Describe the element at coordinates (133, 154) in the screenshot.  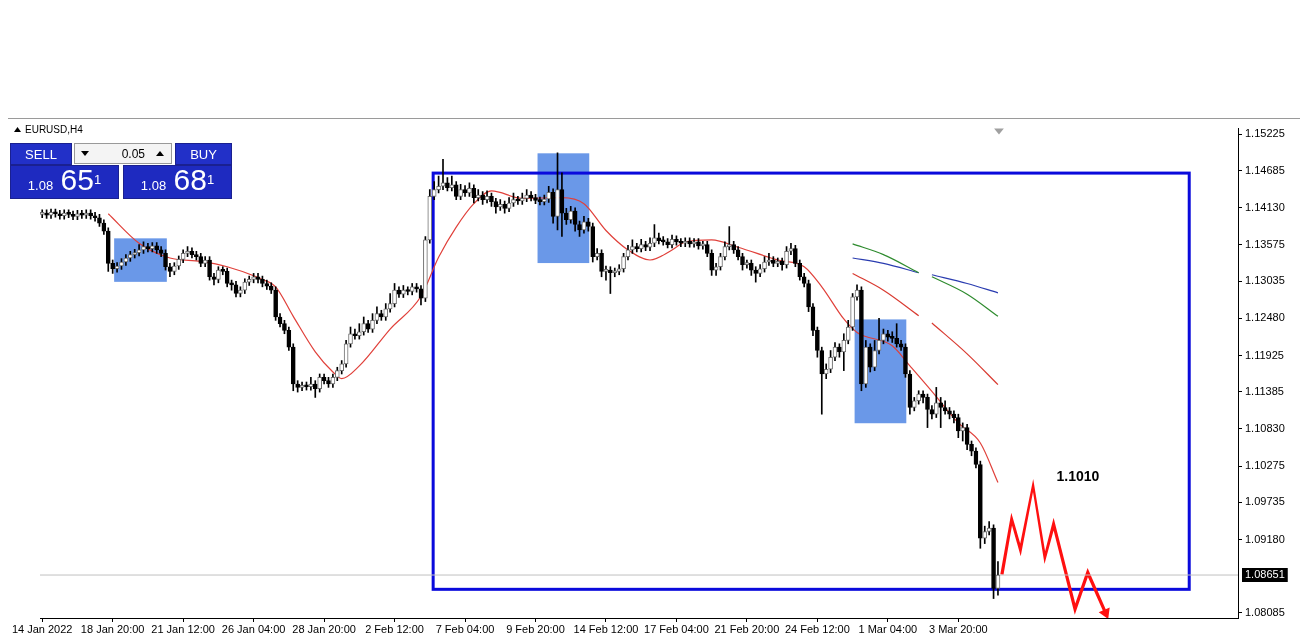
I see `annotation: 0.05` at that location.